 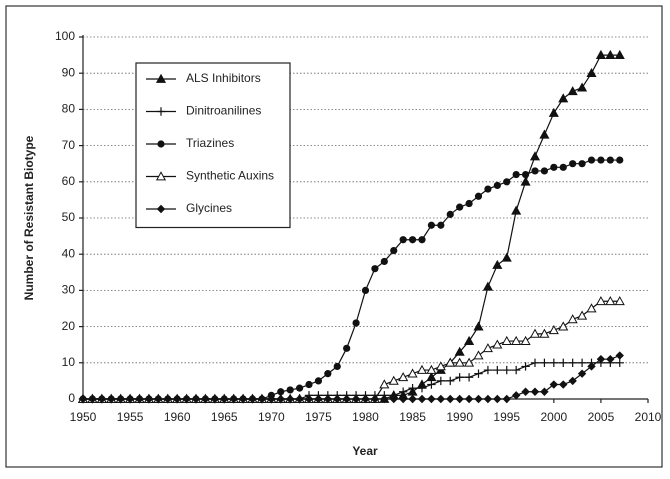 I want to click on x-tick-label: 2010, so click(x=648, y=417).